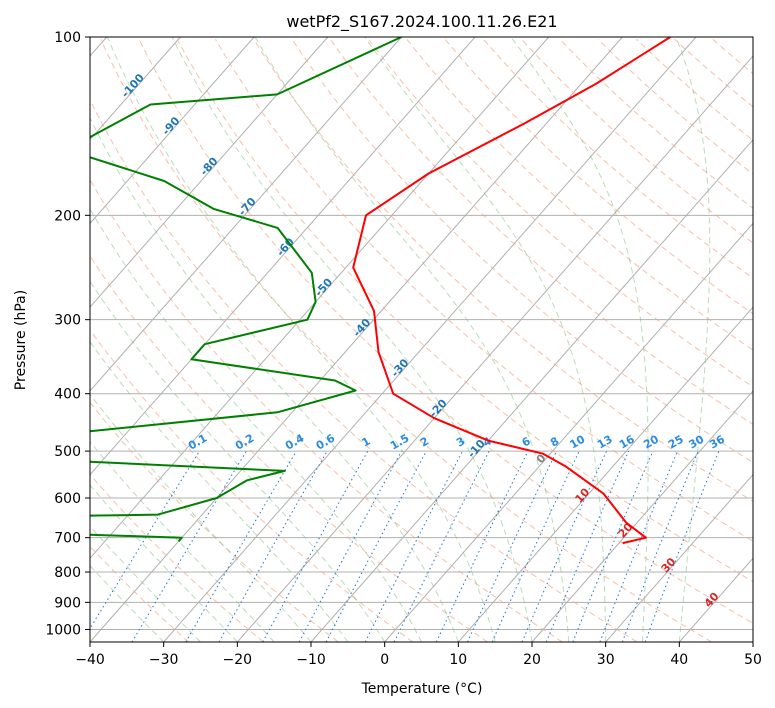 Image resolution: width=775 pixels, height=708 pixels. I want to click on x-tick-label: 40, so click(679, 660).